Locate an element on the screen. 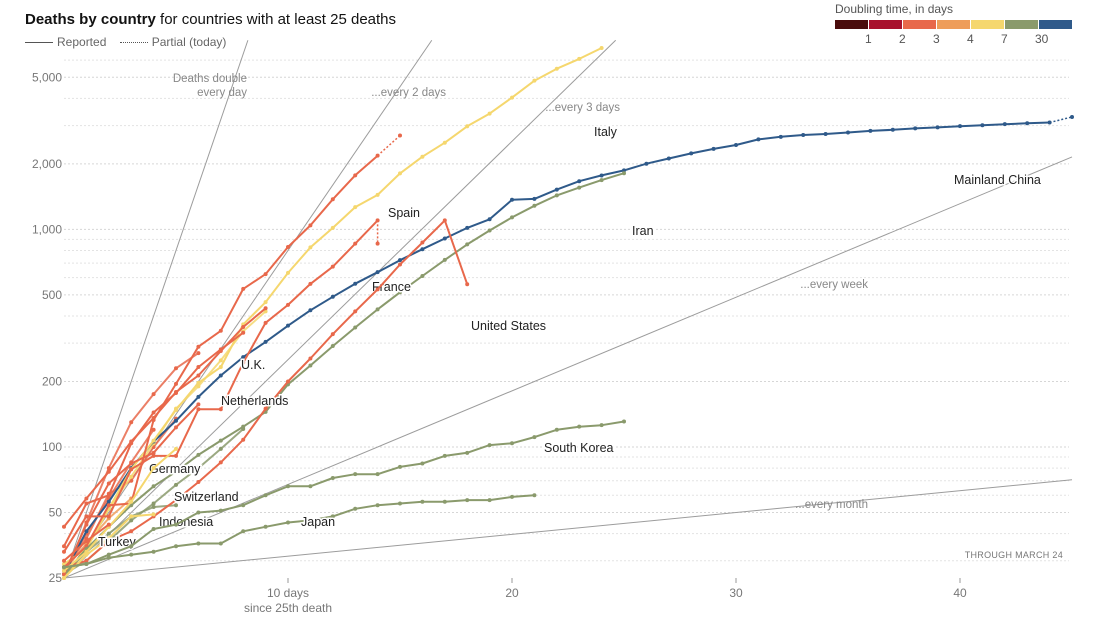 The width and height of the screenshot is (1115, 626). y-tick-label: 100 is located at coordinates (52, 447).